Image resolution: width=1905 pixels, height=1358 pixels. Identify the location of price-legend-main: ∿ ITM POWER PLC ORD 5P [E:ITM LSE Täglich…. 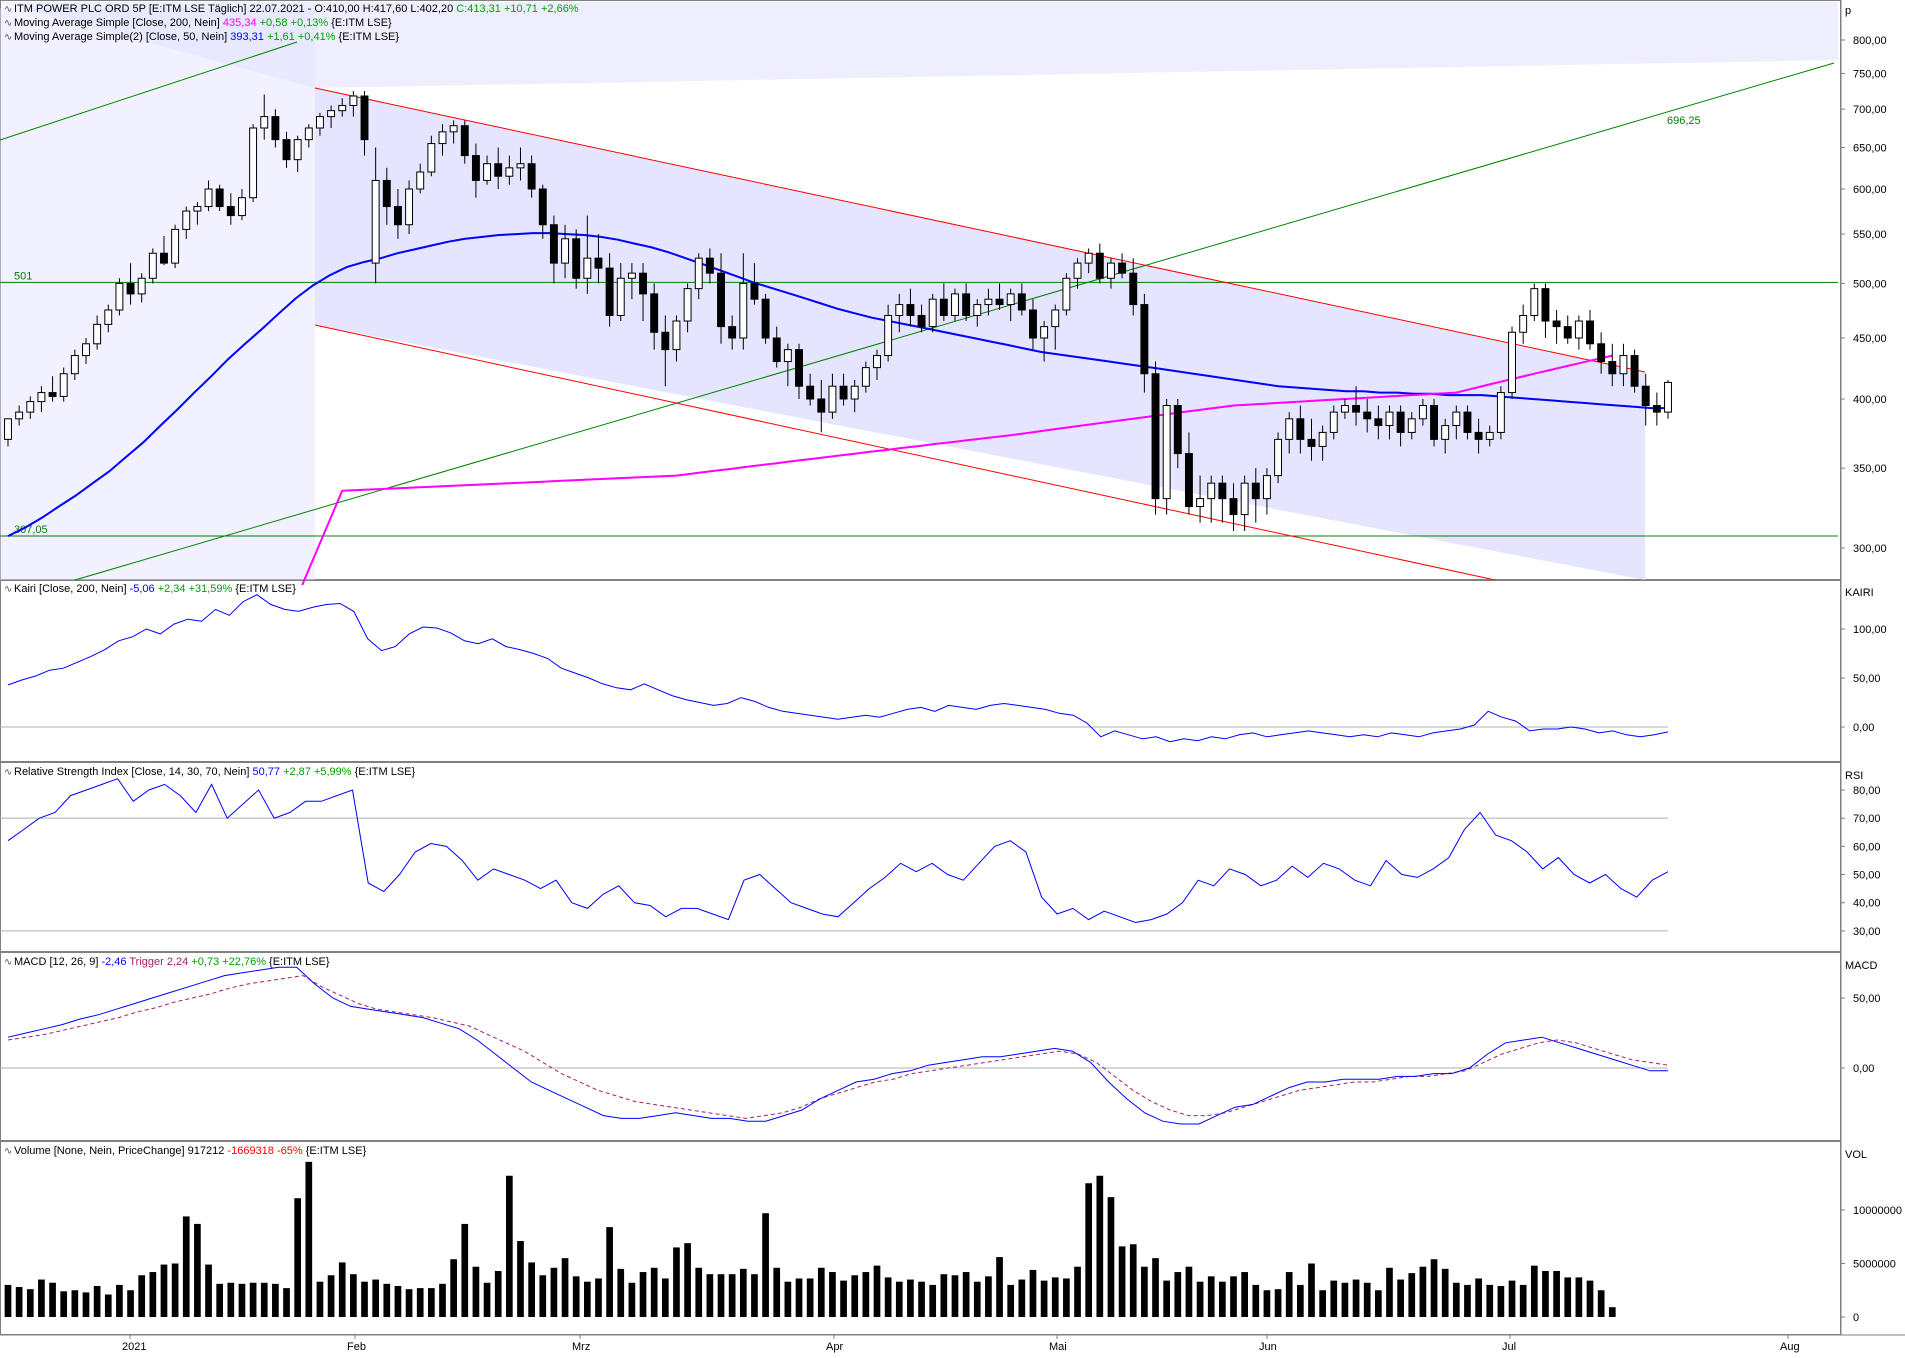
(291, 9).